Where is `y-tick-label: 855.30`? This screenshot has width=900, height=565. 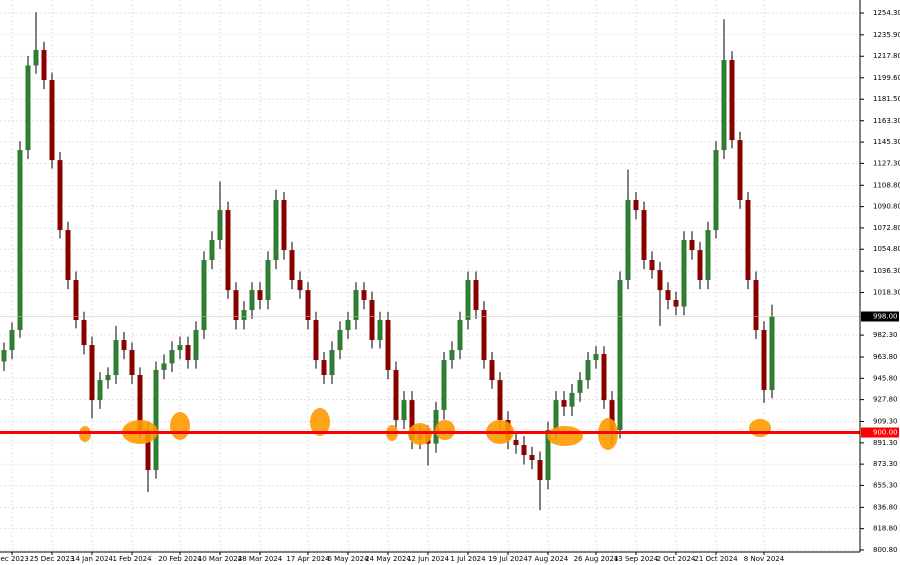 y-tick-label: 855.30 is located at coordinates (885, 485).